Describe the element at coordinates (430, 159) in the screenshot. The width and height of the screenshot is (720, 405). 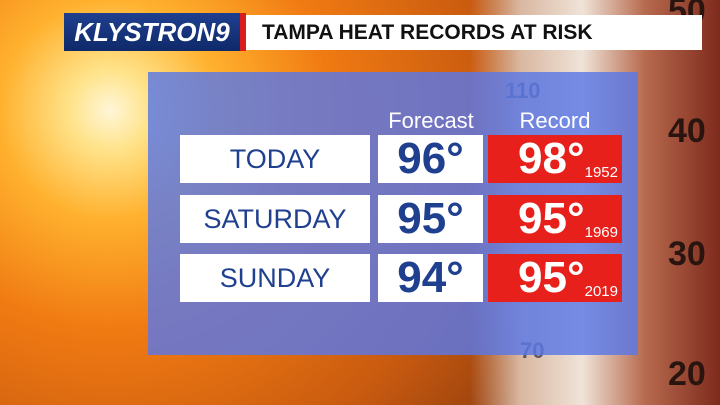
I see `forecast: 96°` at that location.